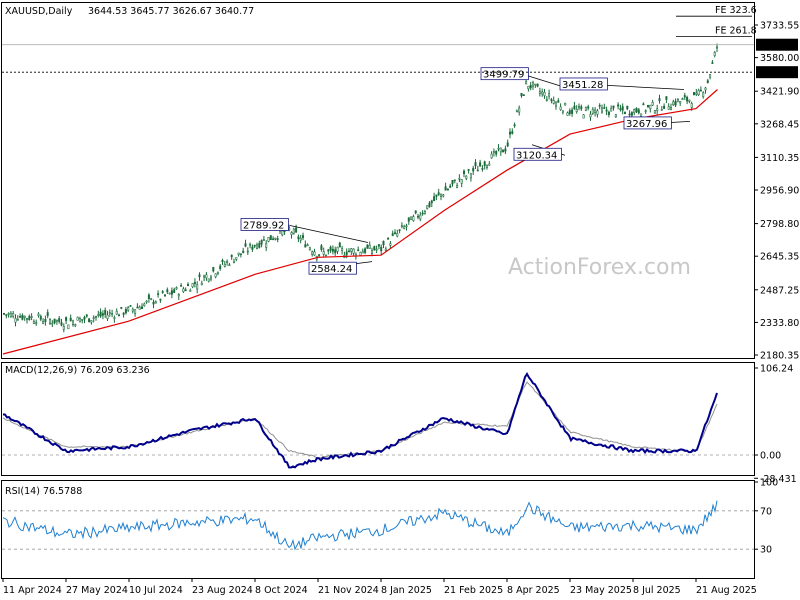  I want to click on price-tick-label: 3268.45, so click(779, 124).